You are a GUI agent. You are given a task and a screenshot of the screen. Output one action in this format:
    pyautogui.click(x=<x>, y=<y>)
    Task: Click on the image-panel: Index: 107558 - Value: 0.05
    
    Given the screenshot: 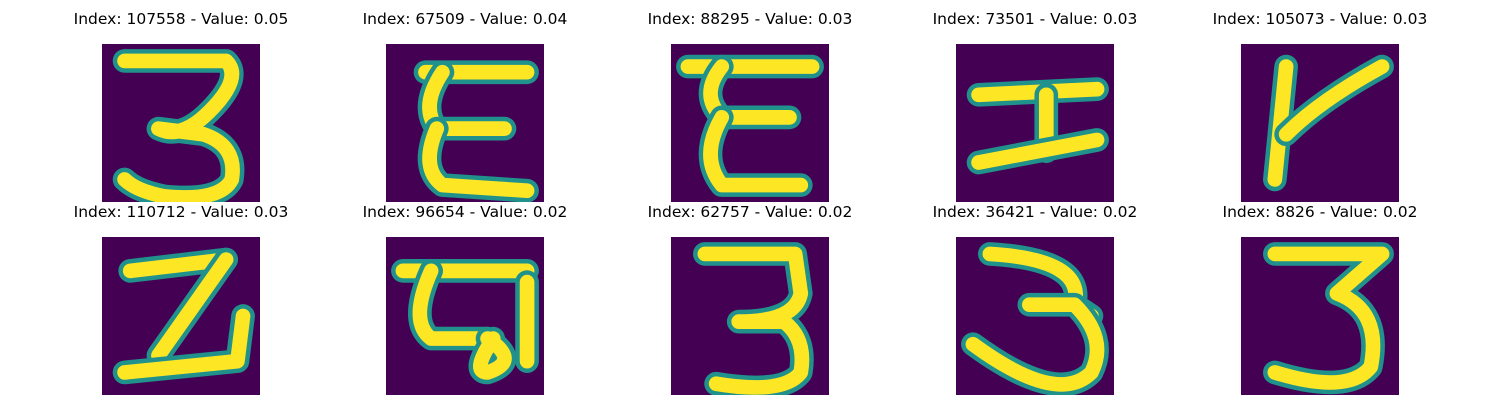 What is the action you would take?
    pyautogui.click(x=181, y=105)
    